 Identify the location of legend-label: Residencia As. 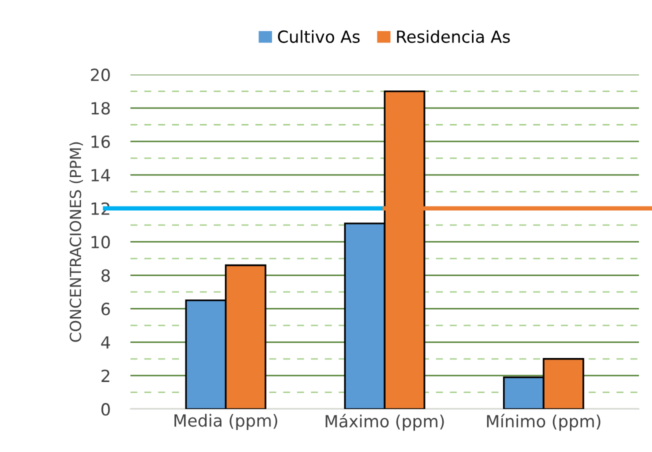
(453, 36).